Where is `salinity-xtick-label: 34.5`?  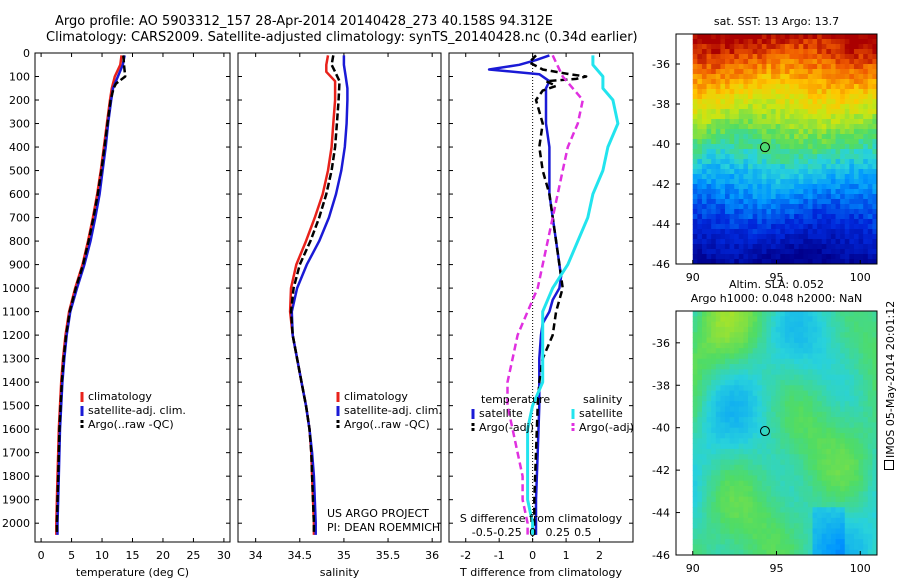 salinity-xtick-label: 34.5 is located at coordinates (300, 555).